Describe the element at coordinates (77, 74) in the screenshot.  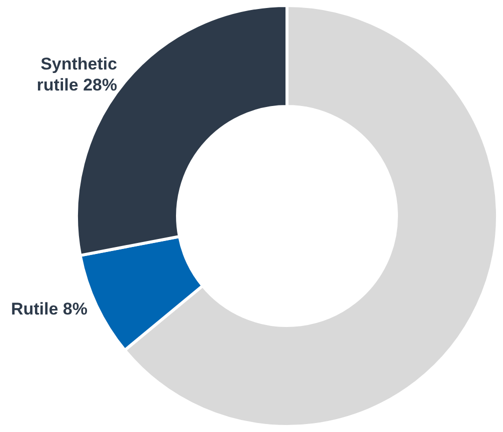
I see `slice-label: Synthetic rutile 28%` at that location.